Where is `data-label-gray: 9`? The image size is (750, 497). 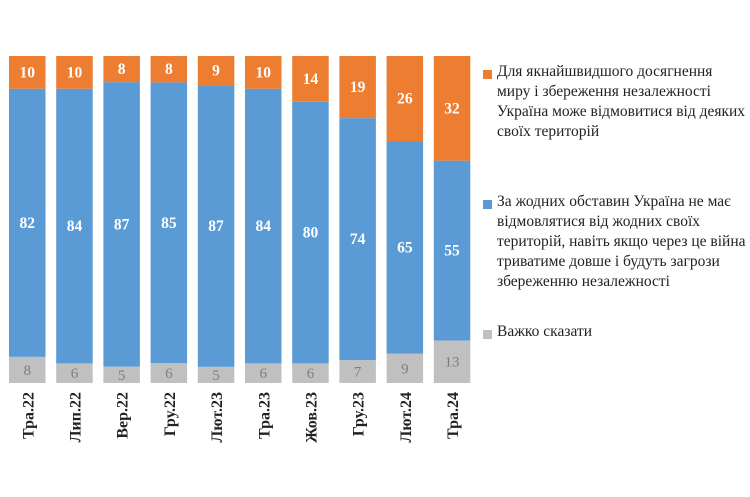 data-label-gray: 9 is located at coordinates (405, 369).